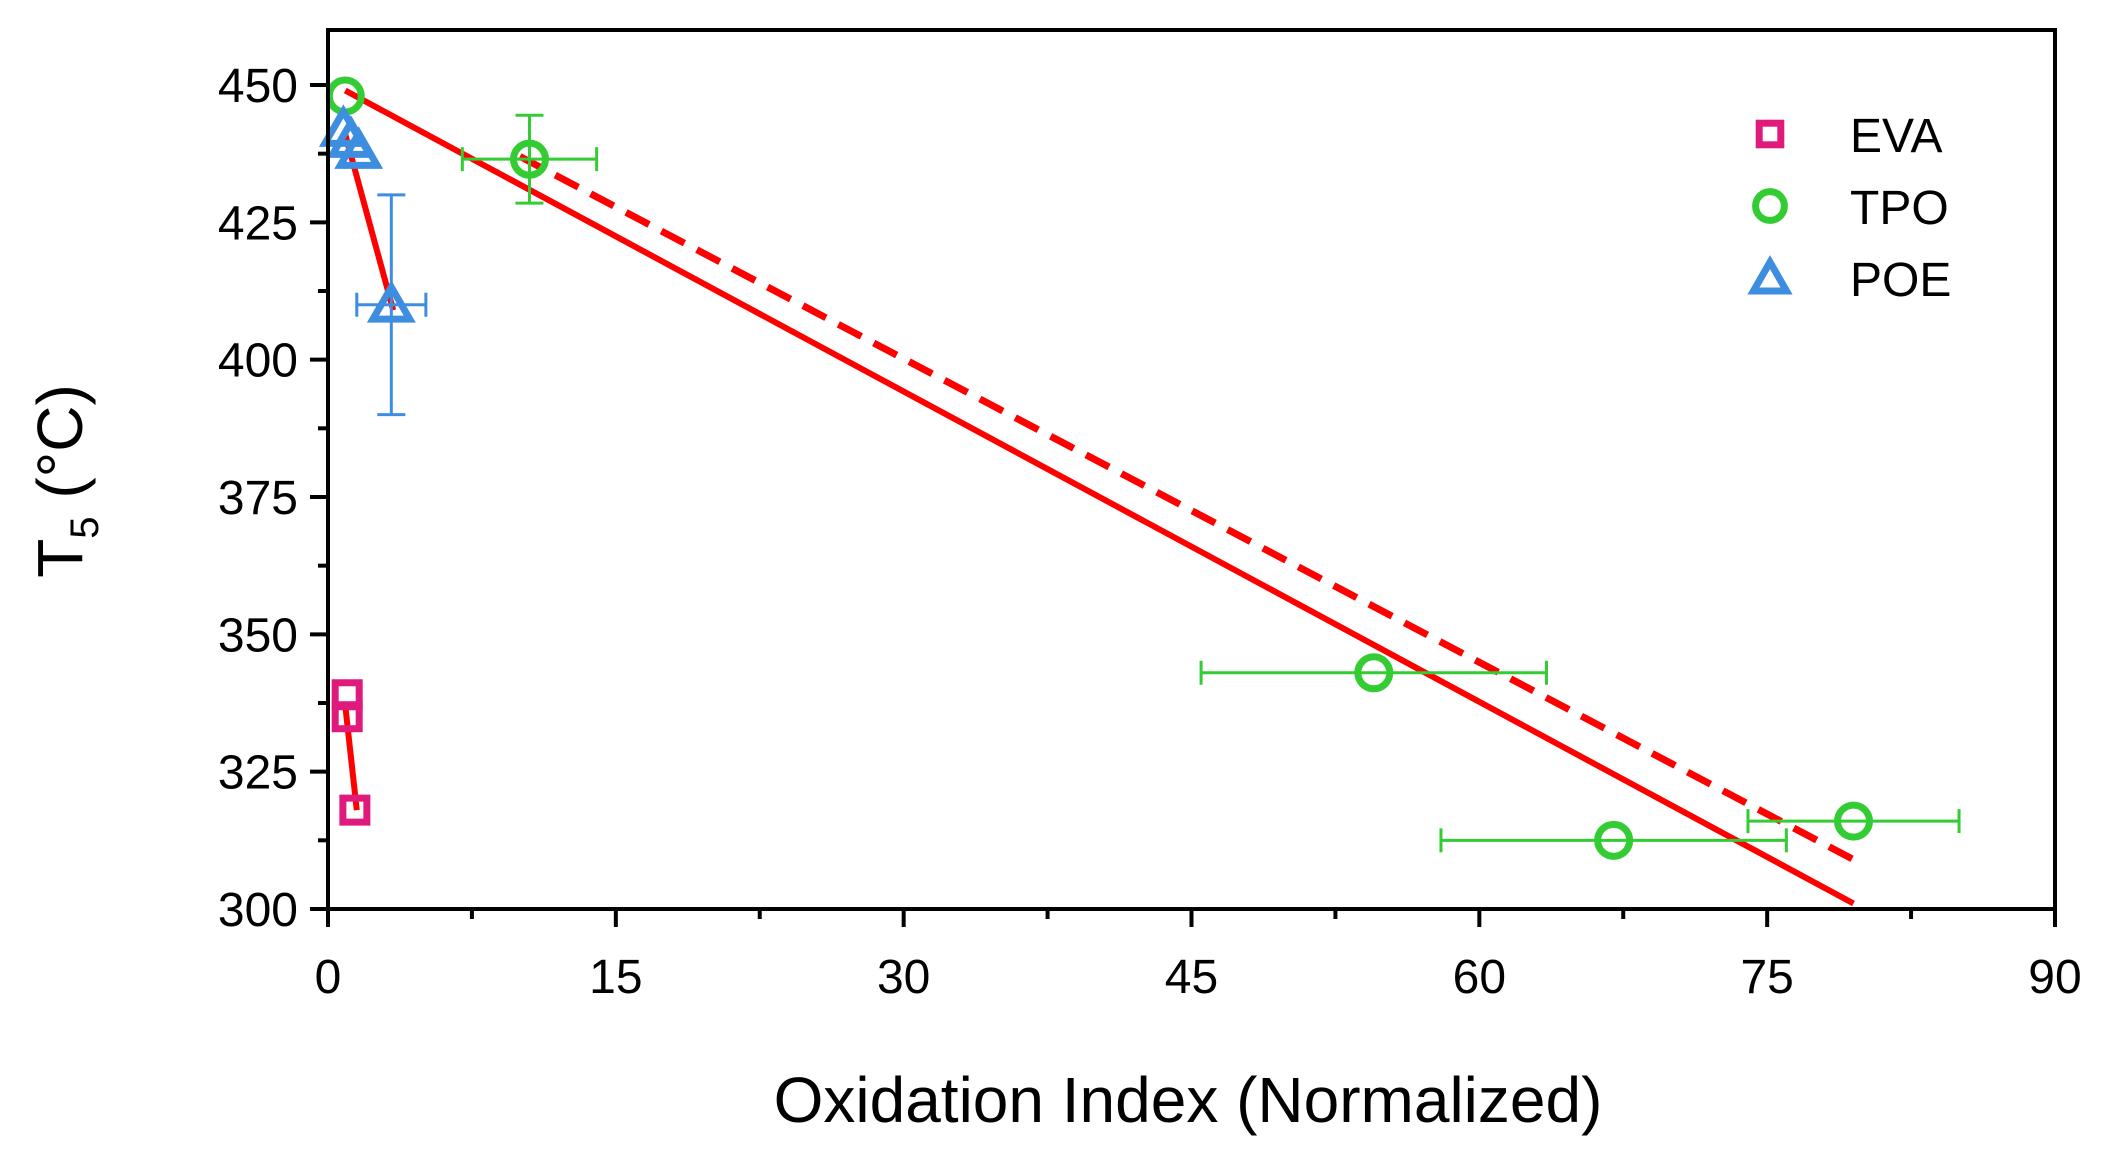 Image resolution: width=2110 pixels, height=1153 pixels. Describe the element at coordinates (258, 635) in the screenshot. I see `y-tick-label: 350` at that location.